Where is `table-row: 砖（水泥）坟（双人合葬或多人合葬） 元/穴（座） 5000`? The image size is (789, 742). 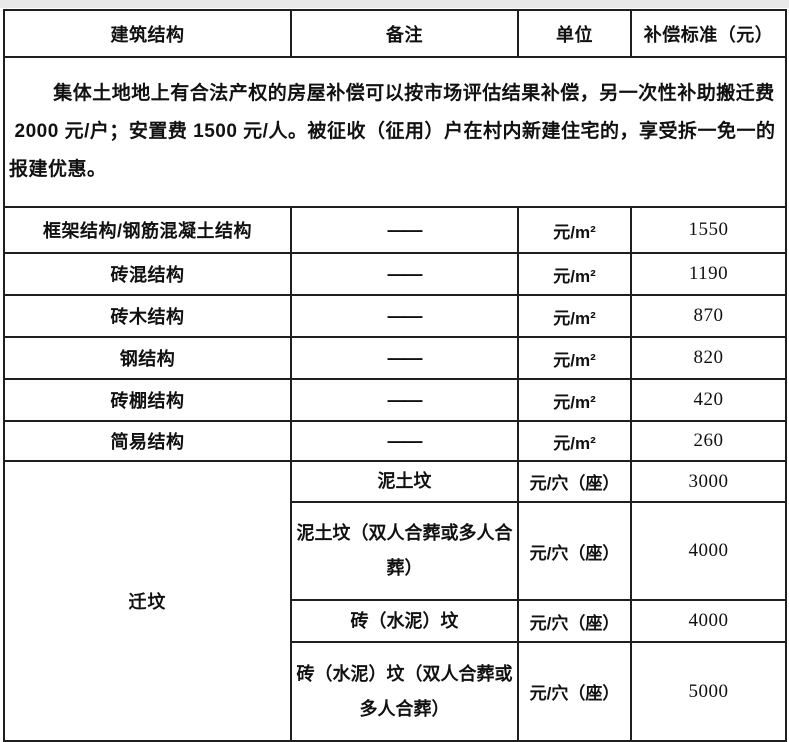
table-row: 砖（水泥）坟（双人合葬或多人合葬） 元/穴（座） 5000 is located at coordinates (395, 691).